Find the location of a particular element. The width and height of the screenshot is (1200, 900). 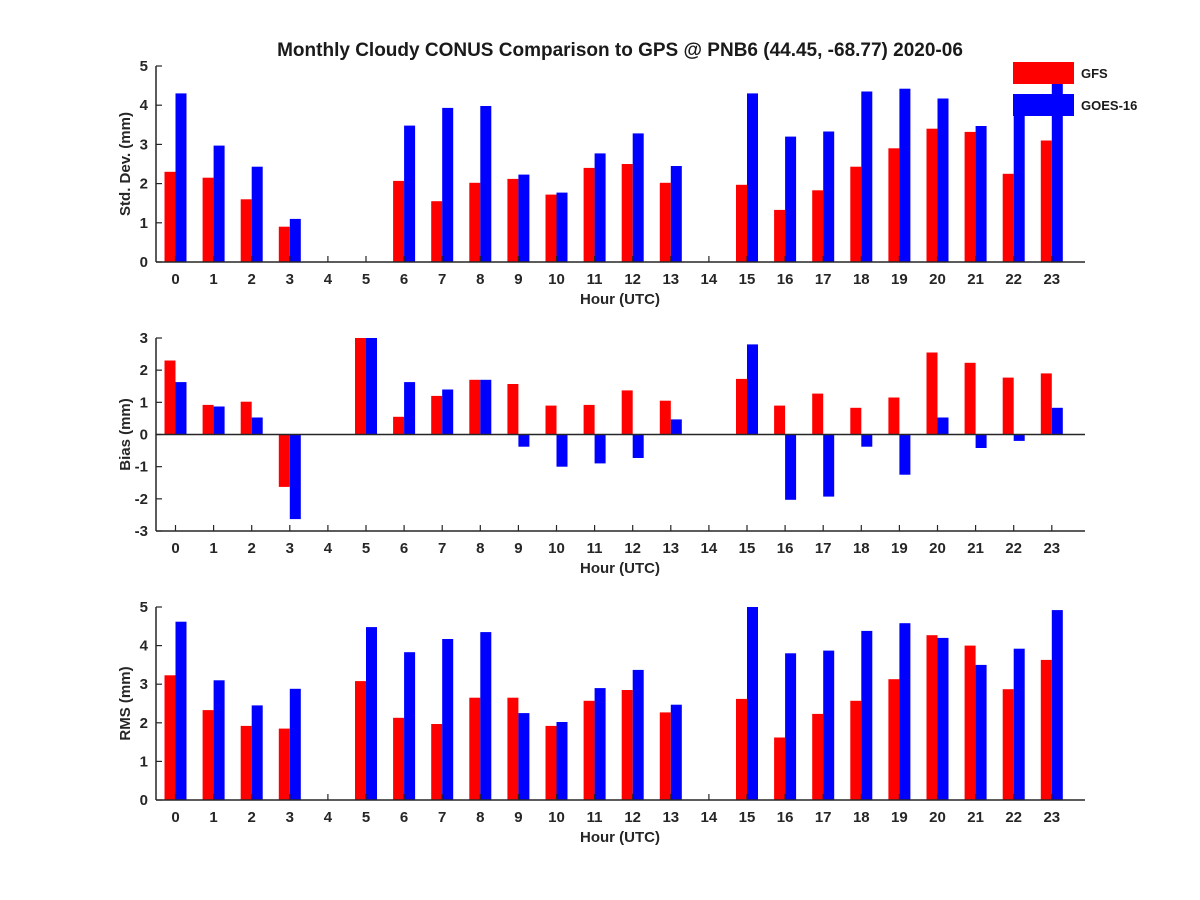

x-tick-label: 17 is located at coordinates (823, 548).